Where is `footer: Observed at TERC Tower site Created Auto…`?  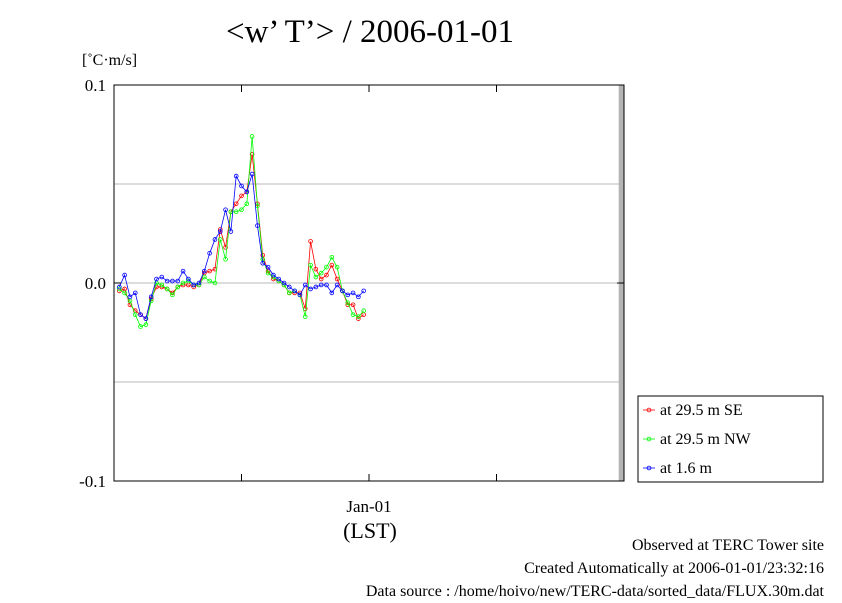 footer: Observed at TERC Tower site Created Auto… is located at coordinates (595, 568).